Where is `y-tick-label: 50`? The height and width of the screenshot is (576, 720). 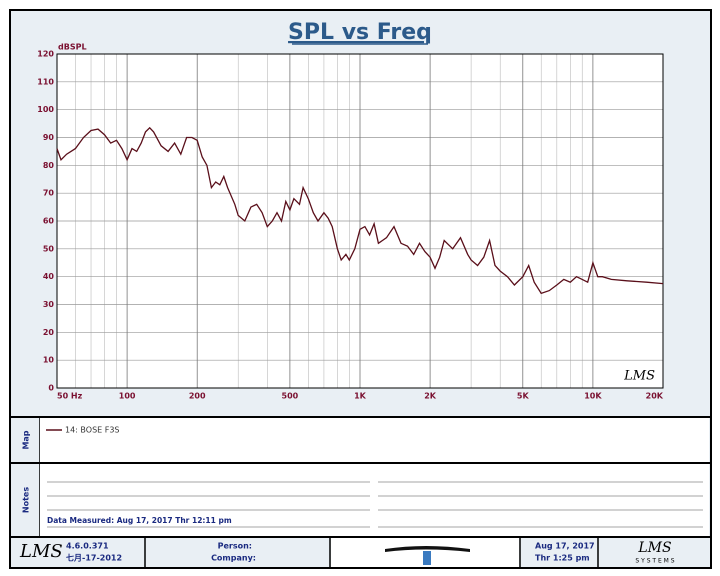 y-tick-label: 50 is located at coordinates (49, 248).